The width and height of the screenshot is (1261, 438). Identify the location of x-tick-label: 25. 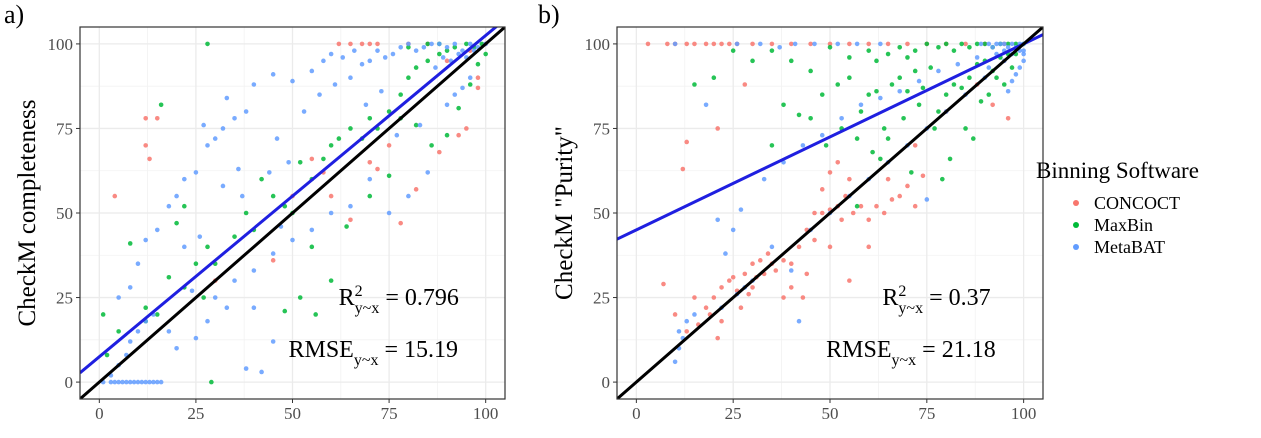
(195, 413).